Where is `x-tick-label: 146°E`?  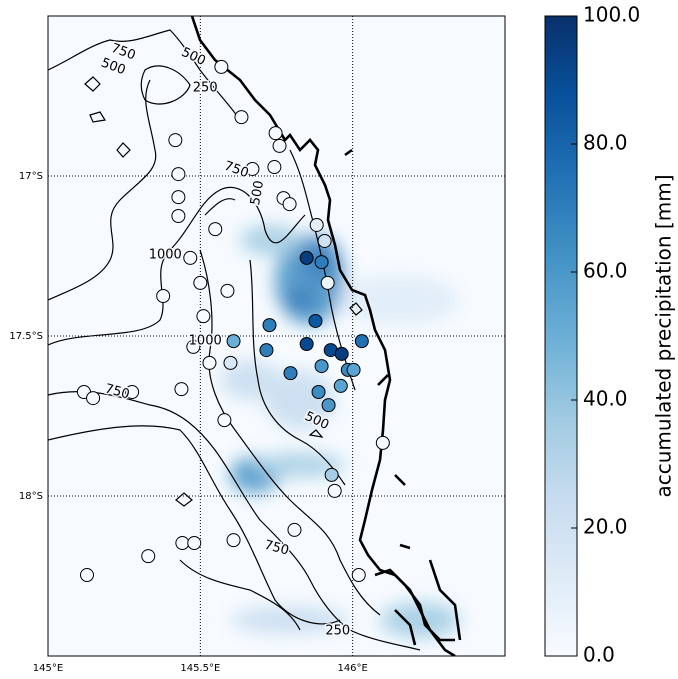 x-tick-label: 146°E is located at coordinates (352, 668).